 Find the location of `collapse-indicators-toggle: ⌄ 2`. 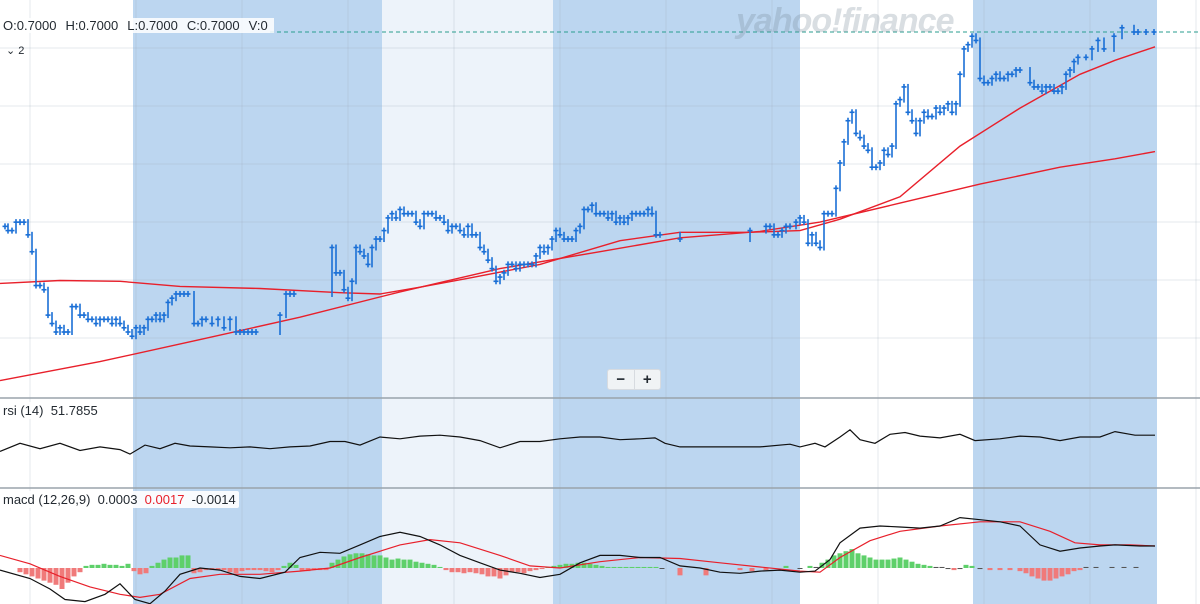

collapse-indicators-toggle: ⌄ 2 is located at coordinates (15, 51).